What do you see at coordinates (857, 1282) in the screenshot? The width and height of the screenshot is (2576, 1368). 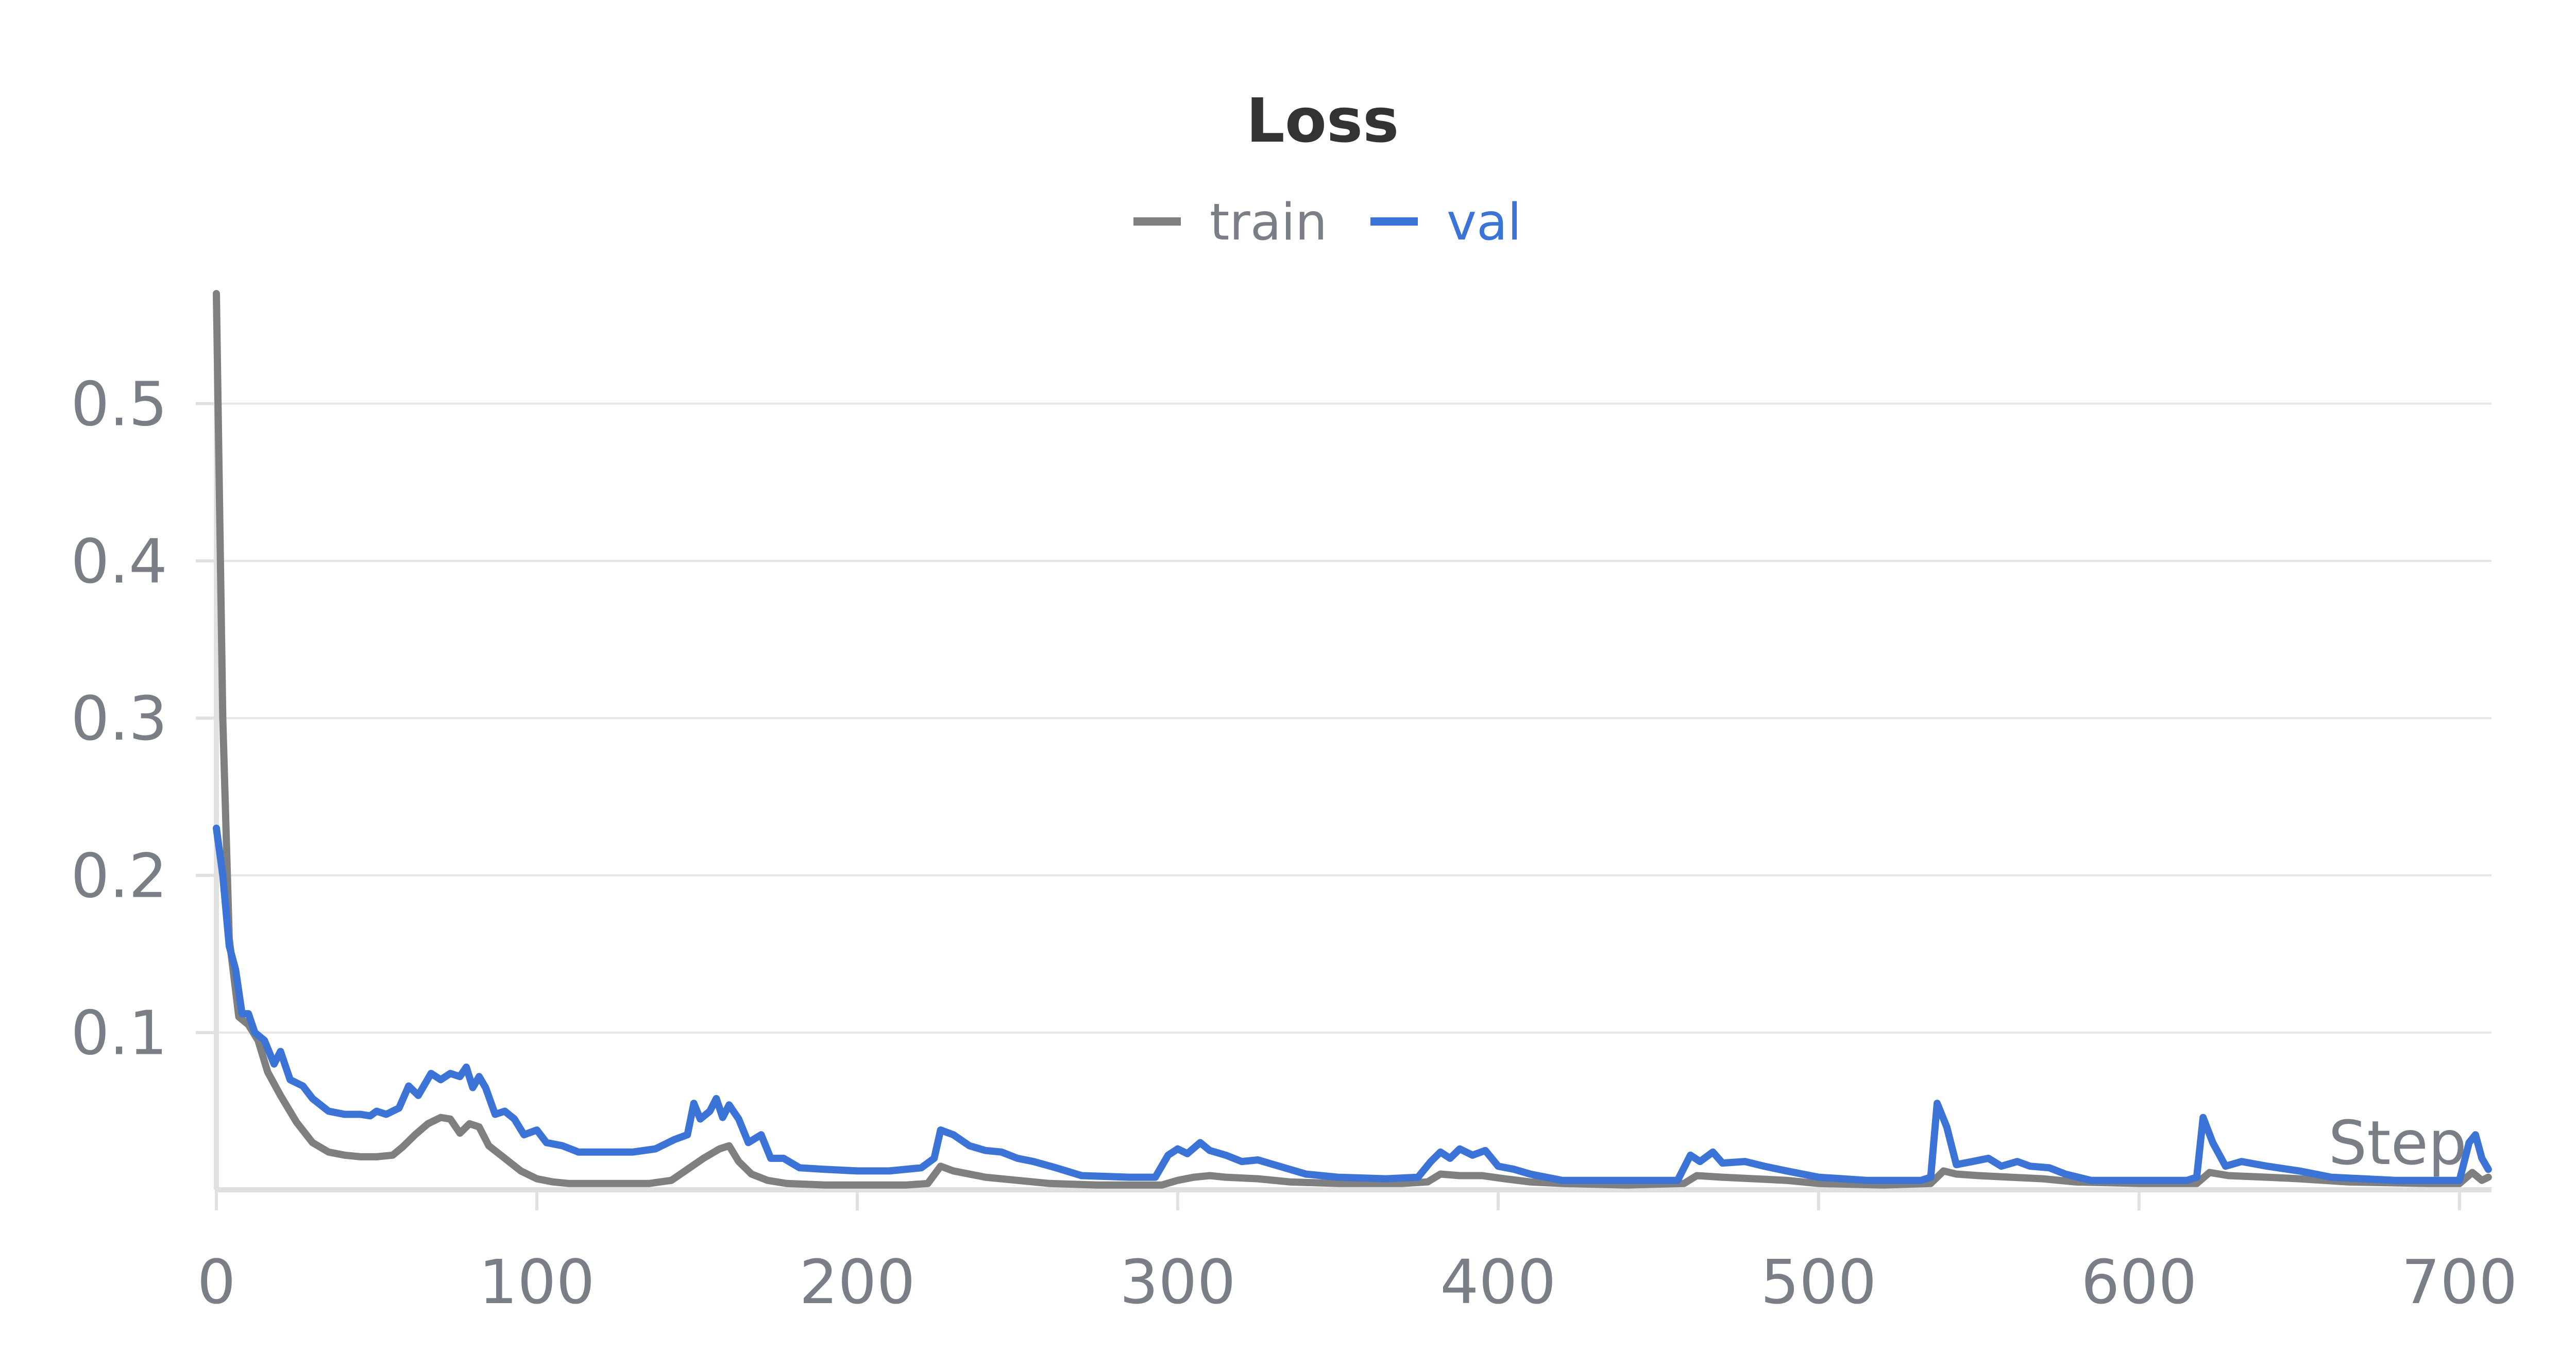 I see `x-tick-label: 200` at bounding box center [857, 1282].